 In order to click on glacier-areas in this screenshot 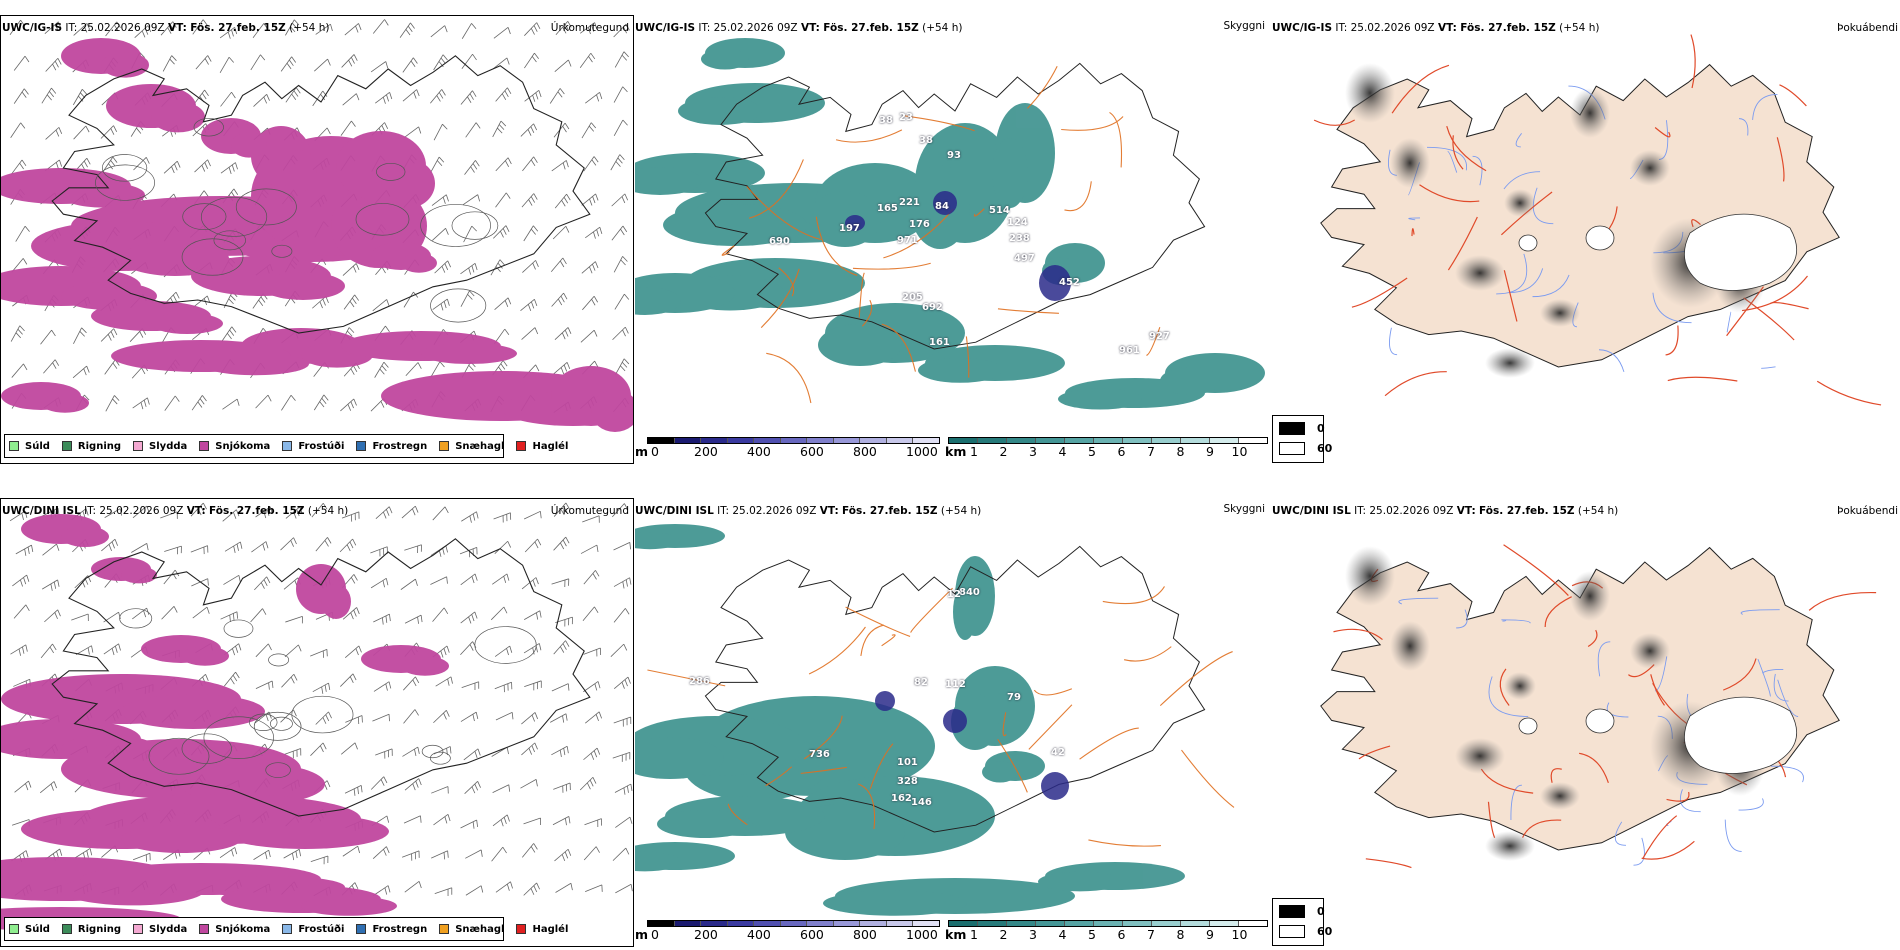, I will do `click(1658, 252)`.